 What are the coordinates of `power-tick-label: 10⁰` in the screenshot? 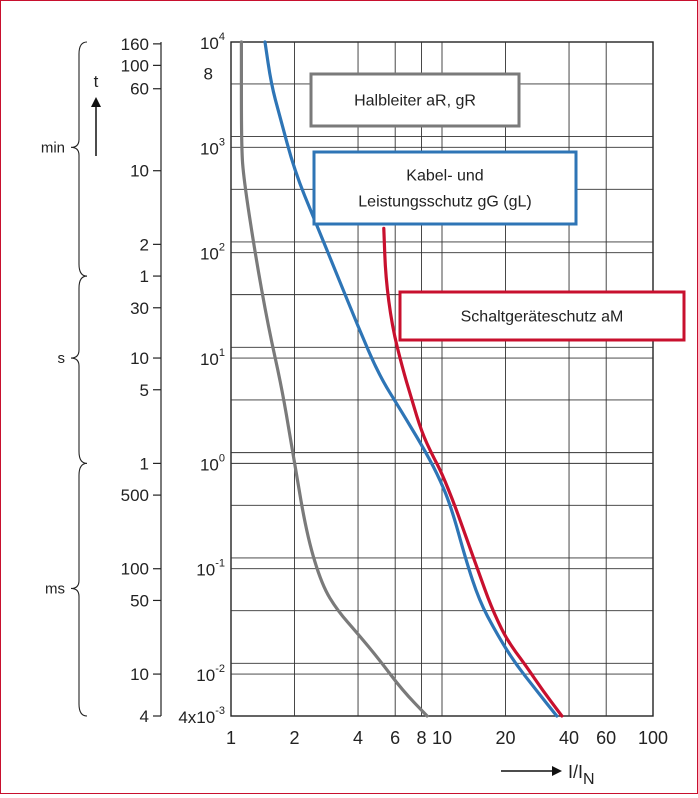 It's located at (212, 463).